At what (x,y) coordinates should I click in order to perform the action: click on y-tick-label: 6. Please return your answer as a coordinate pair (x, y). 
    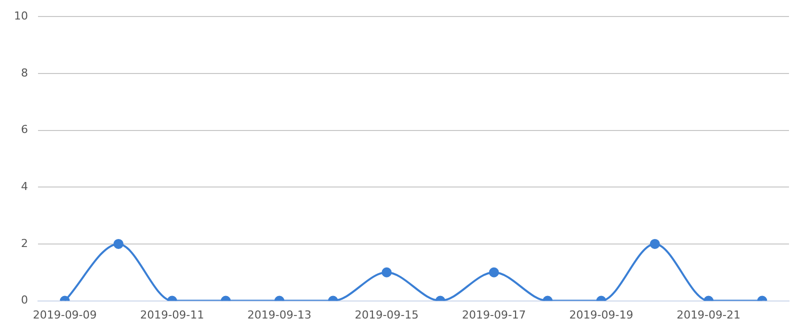
    Looking at the image, I should click on (24, 129).